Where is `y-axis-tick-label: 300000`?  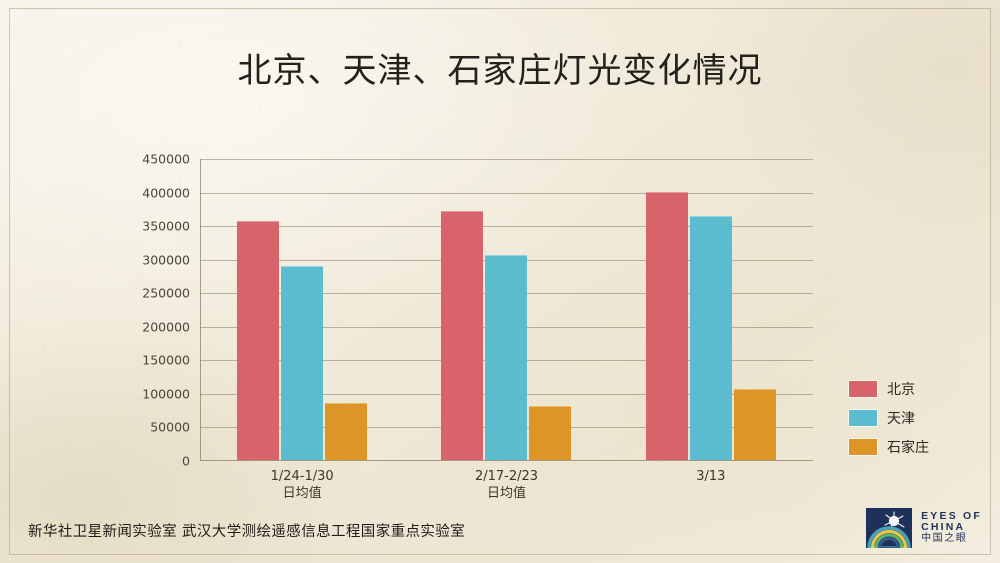
y-axis-tick-label: 300000 is located at coordinates (166, 260).